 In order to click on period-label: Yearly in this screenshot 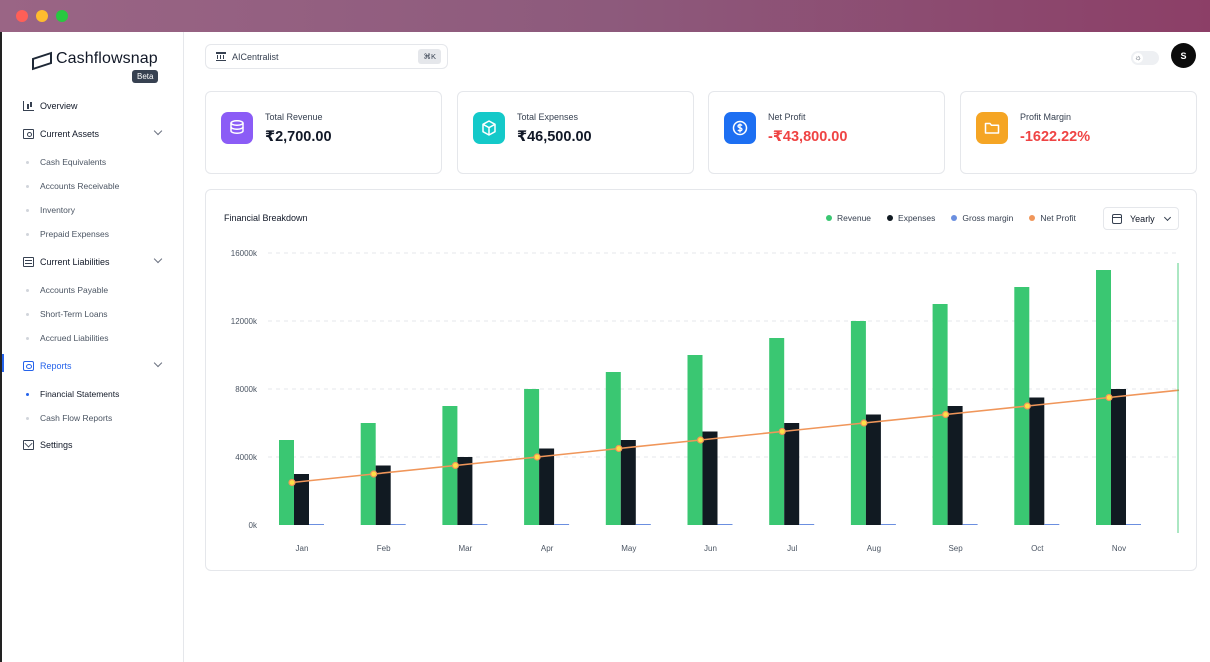, I will do `click(1142, 218)`.